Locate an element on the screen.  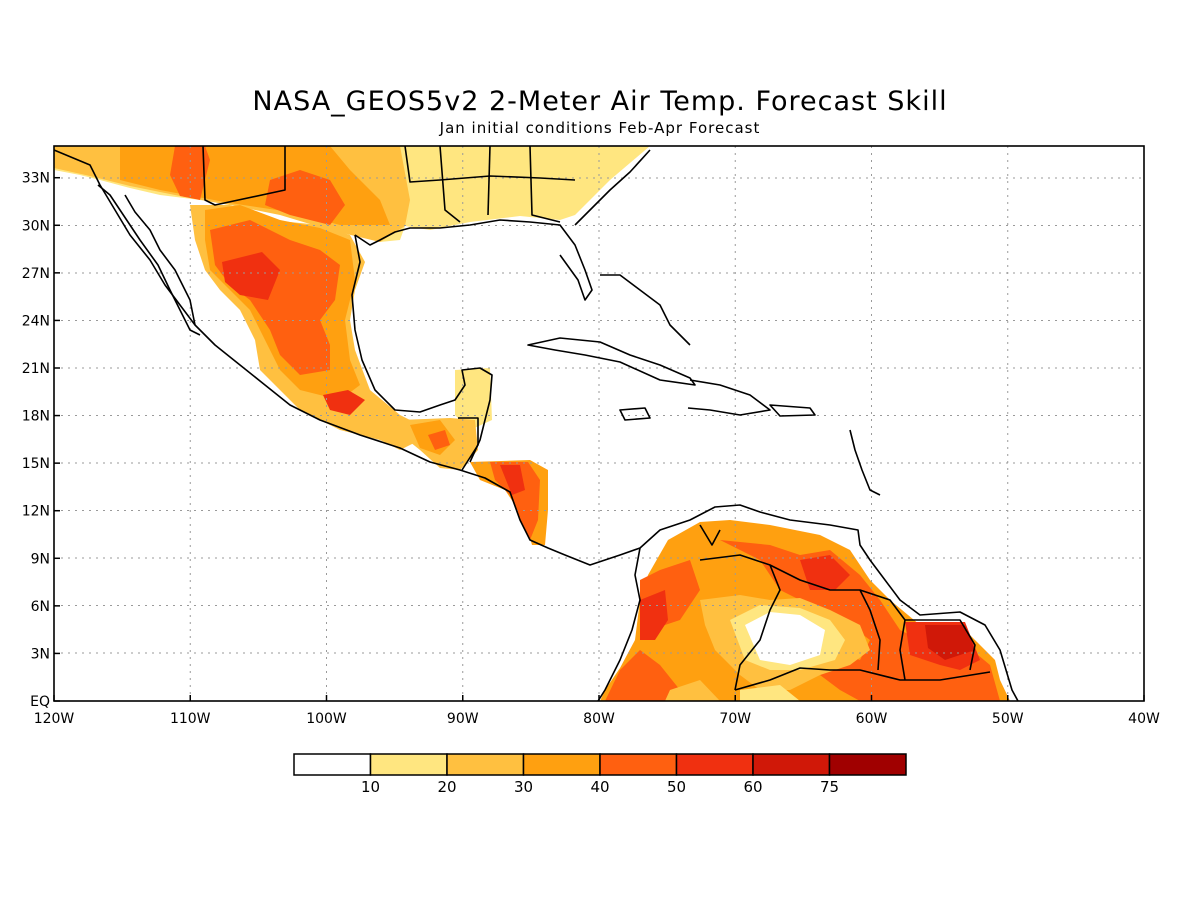
colorbar-label: 30 is located at coordinates (523, 787).